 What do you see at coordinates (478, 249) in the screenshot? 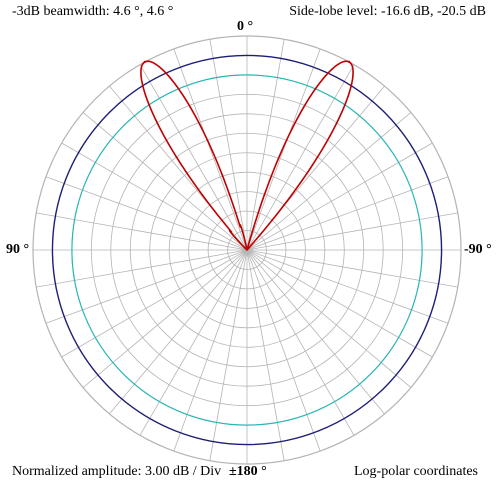
I see `angle-label-minus-90: -90 °` at bounding box center [478, 249].